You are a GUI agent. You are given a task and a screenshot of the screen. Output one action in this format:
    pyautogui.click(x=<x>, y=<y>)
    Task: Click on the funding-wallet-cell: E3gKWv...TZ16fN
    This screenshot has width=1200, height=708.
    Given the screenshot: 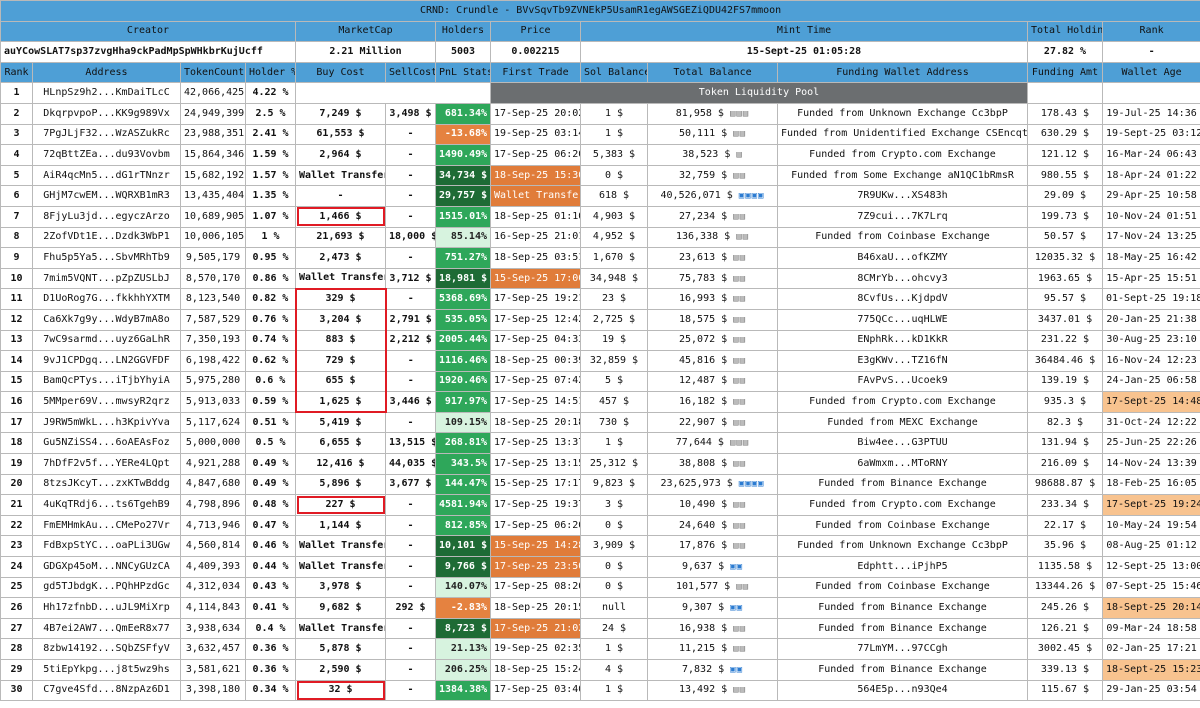 What is the action you would take?
    pyautogui.click(x=902, y=361)
    